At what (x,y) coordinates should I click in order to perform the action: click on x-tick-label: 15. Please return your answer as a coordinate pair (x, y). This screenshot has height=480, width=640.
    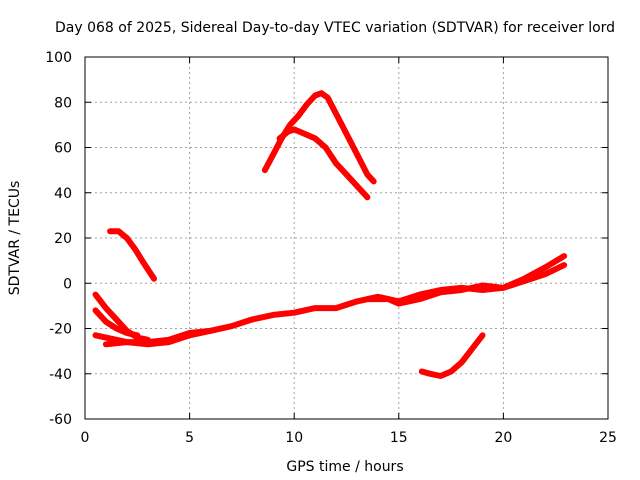
    Looking at the image, I should click on (399, 438).